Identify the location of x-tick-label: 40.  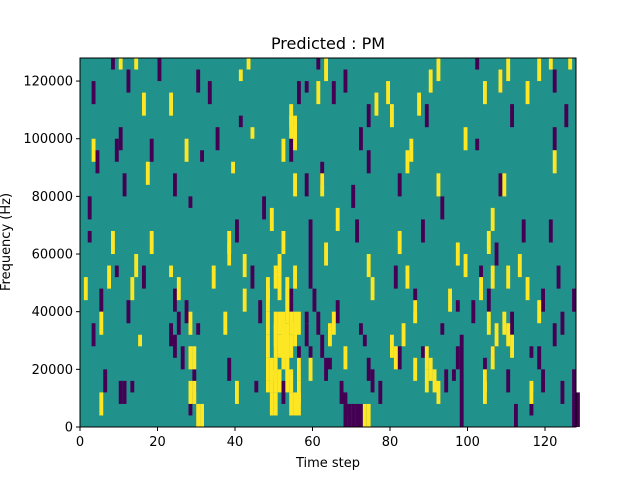
(235, 442).